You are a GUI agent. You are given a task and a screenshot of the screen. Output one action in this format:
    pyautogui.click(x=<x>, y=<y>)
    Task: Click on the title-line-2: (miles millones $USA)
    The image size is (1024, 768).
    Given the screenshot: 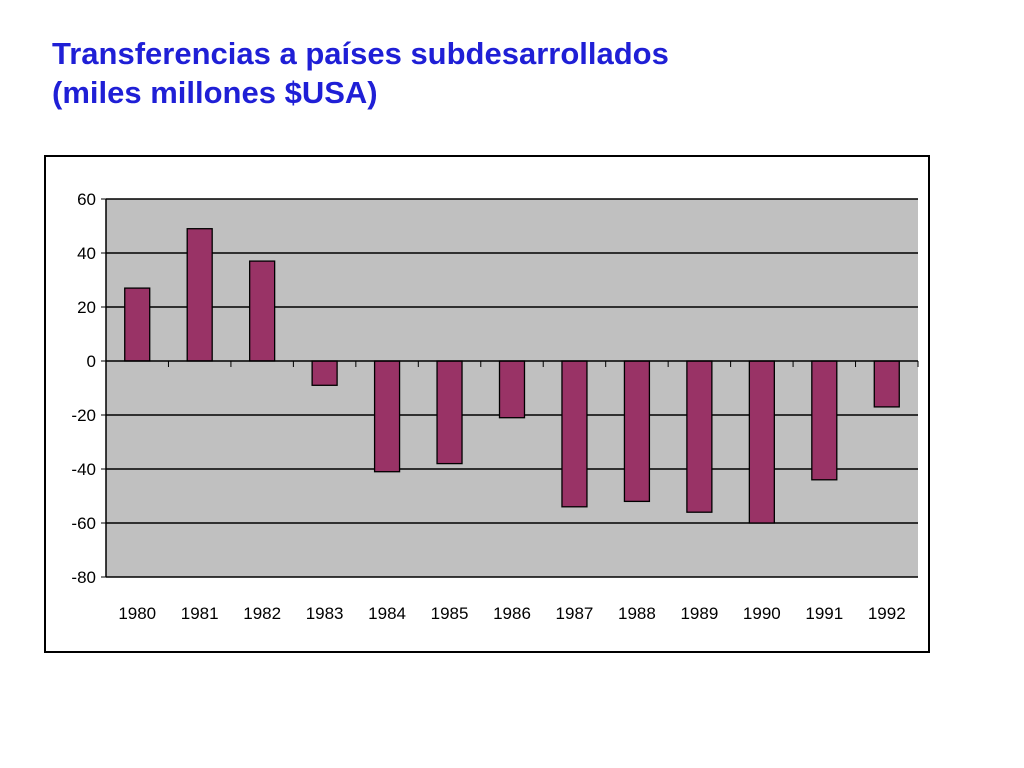 What is the action you would take?
    pyautogui.click(x=215, y=92)
    